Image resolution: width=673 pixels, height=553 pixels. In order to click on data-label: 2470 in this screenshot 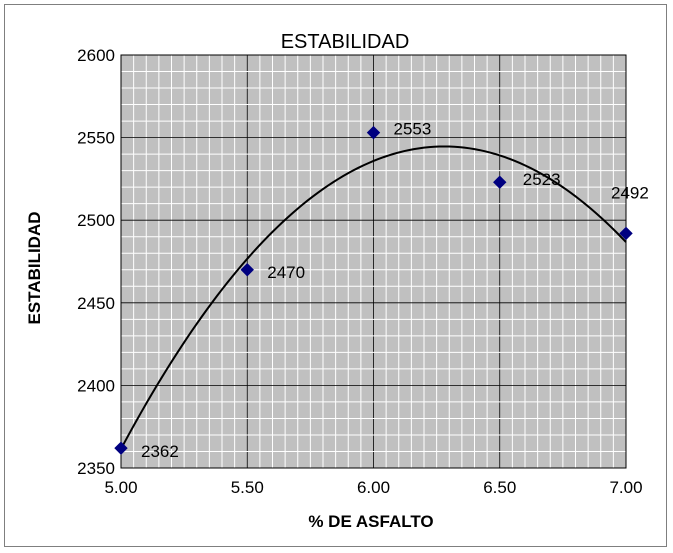, I will do `click(286, 272)`.